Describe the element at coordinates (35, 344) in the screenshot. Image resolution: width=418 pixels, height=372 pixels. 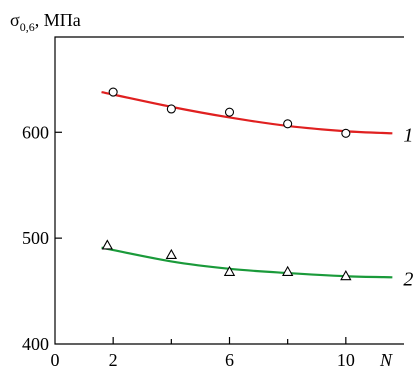
I see `y-tick-label: 400` at that location.